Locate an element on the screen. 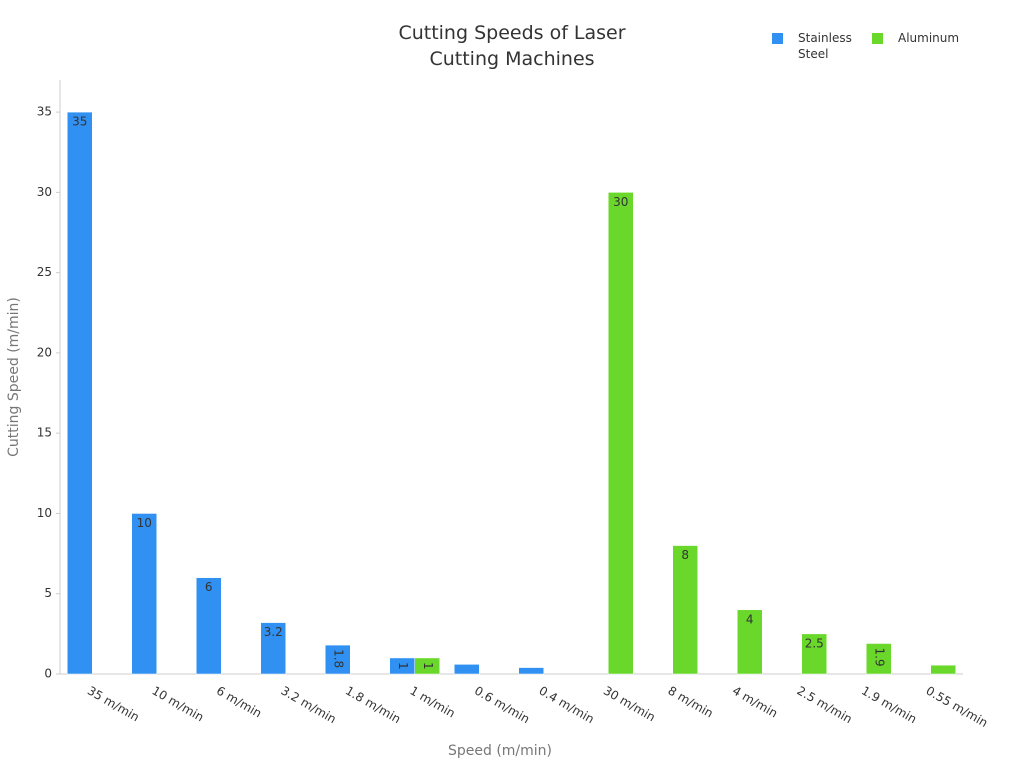 Image resolution: width=1024 pixels, height=768 pixels. y-tick-label: 5 is located at coordinates (48, 593).